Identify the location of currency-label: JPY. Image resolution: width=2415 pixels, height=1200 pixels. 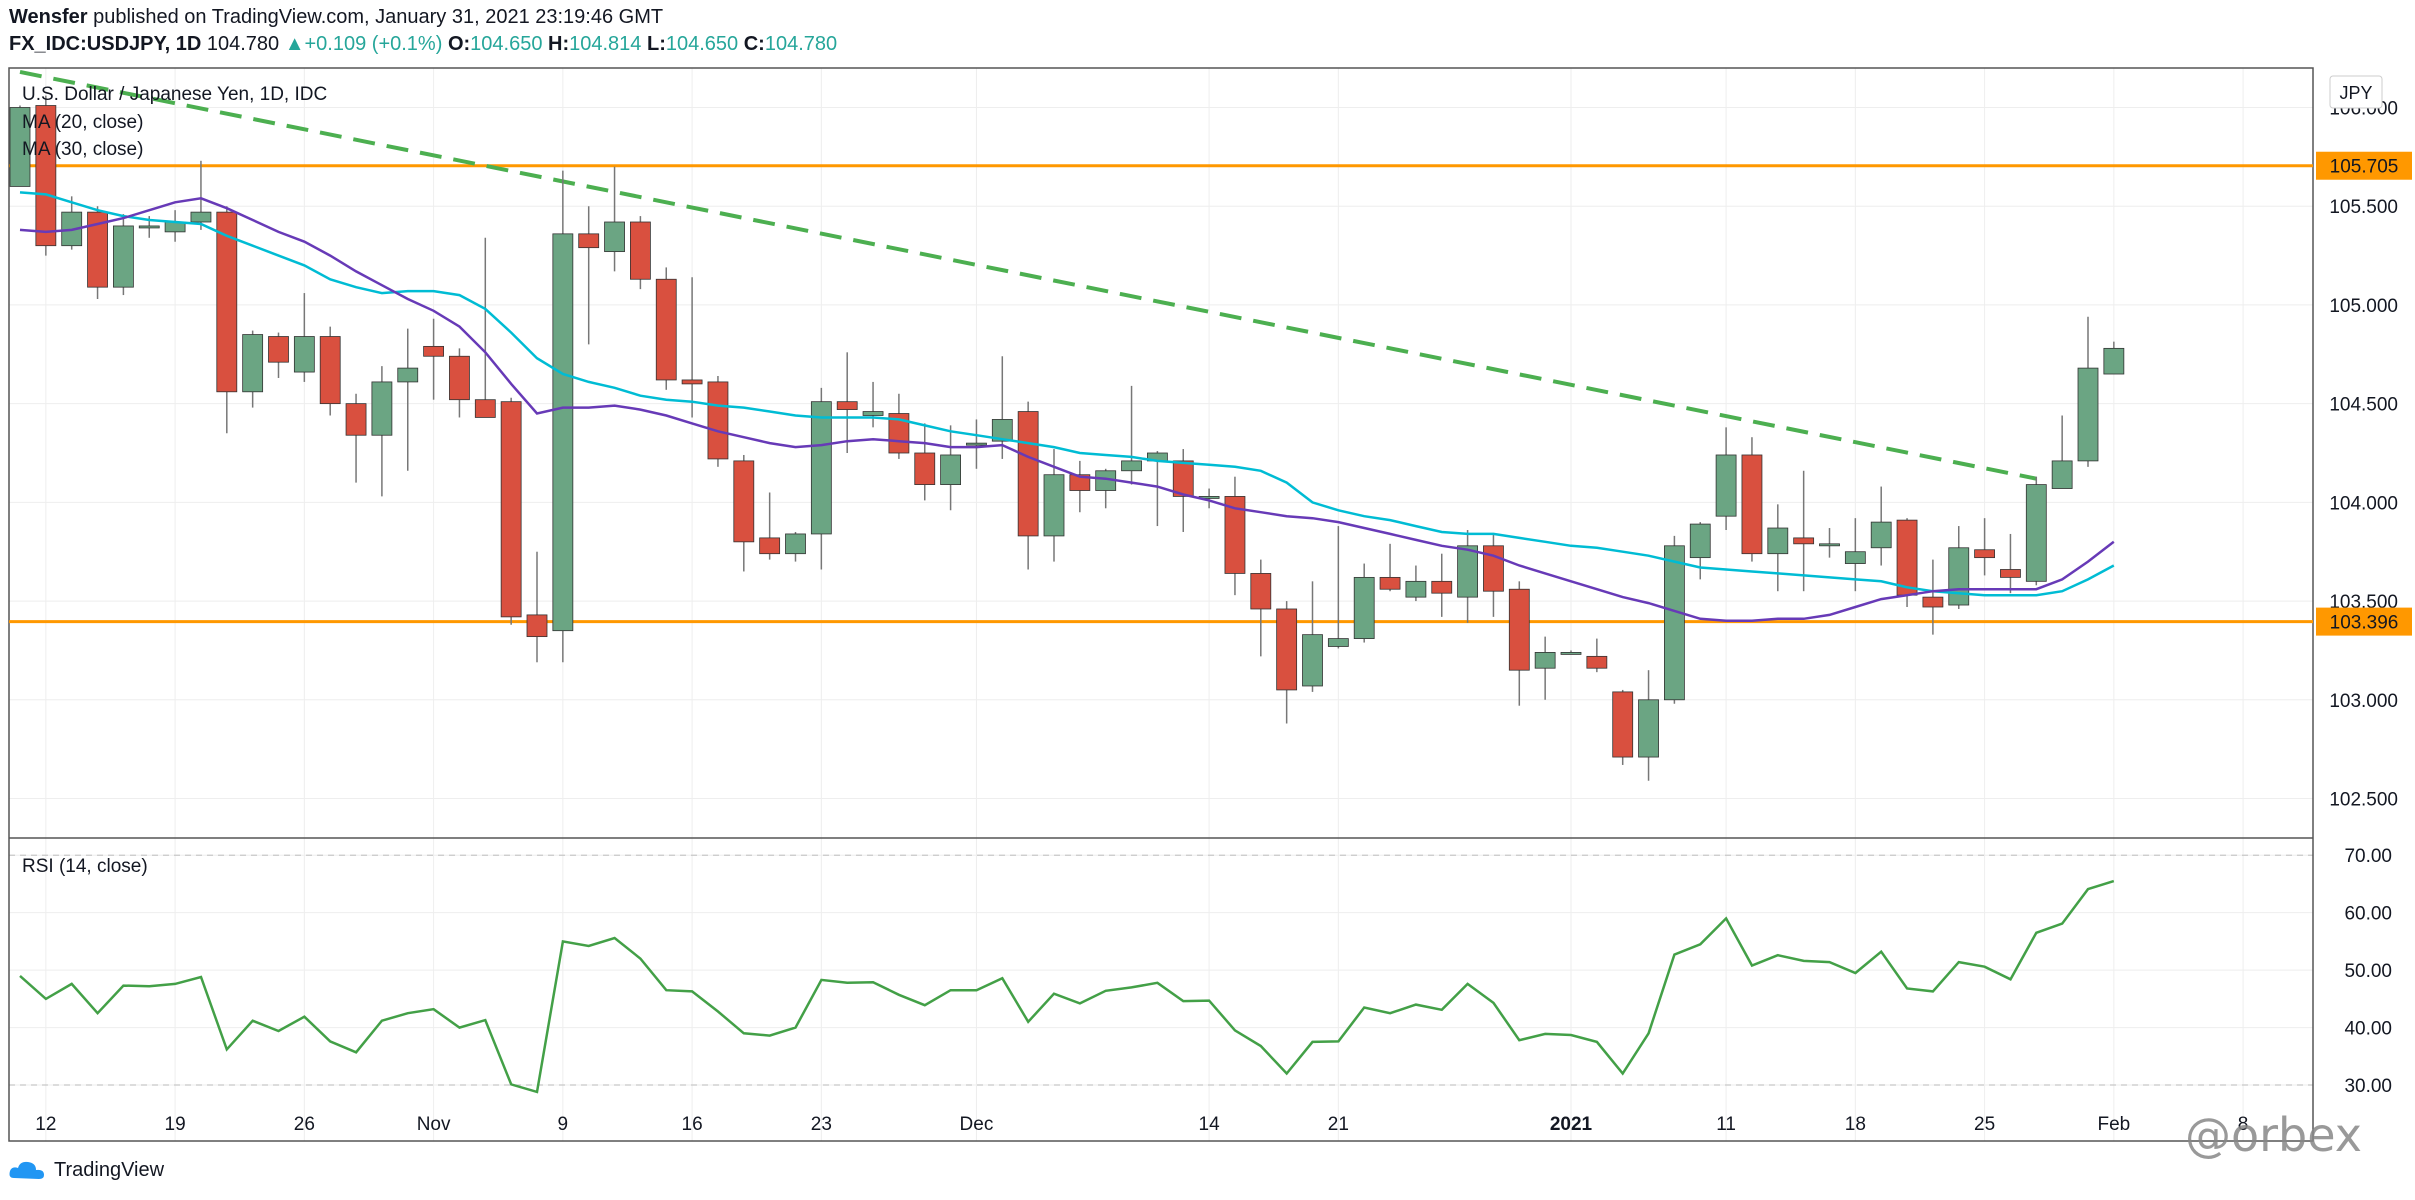
(2355, 93).